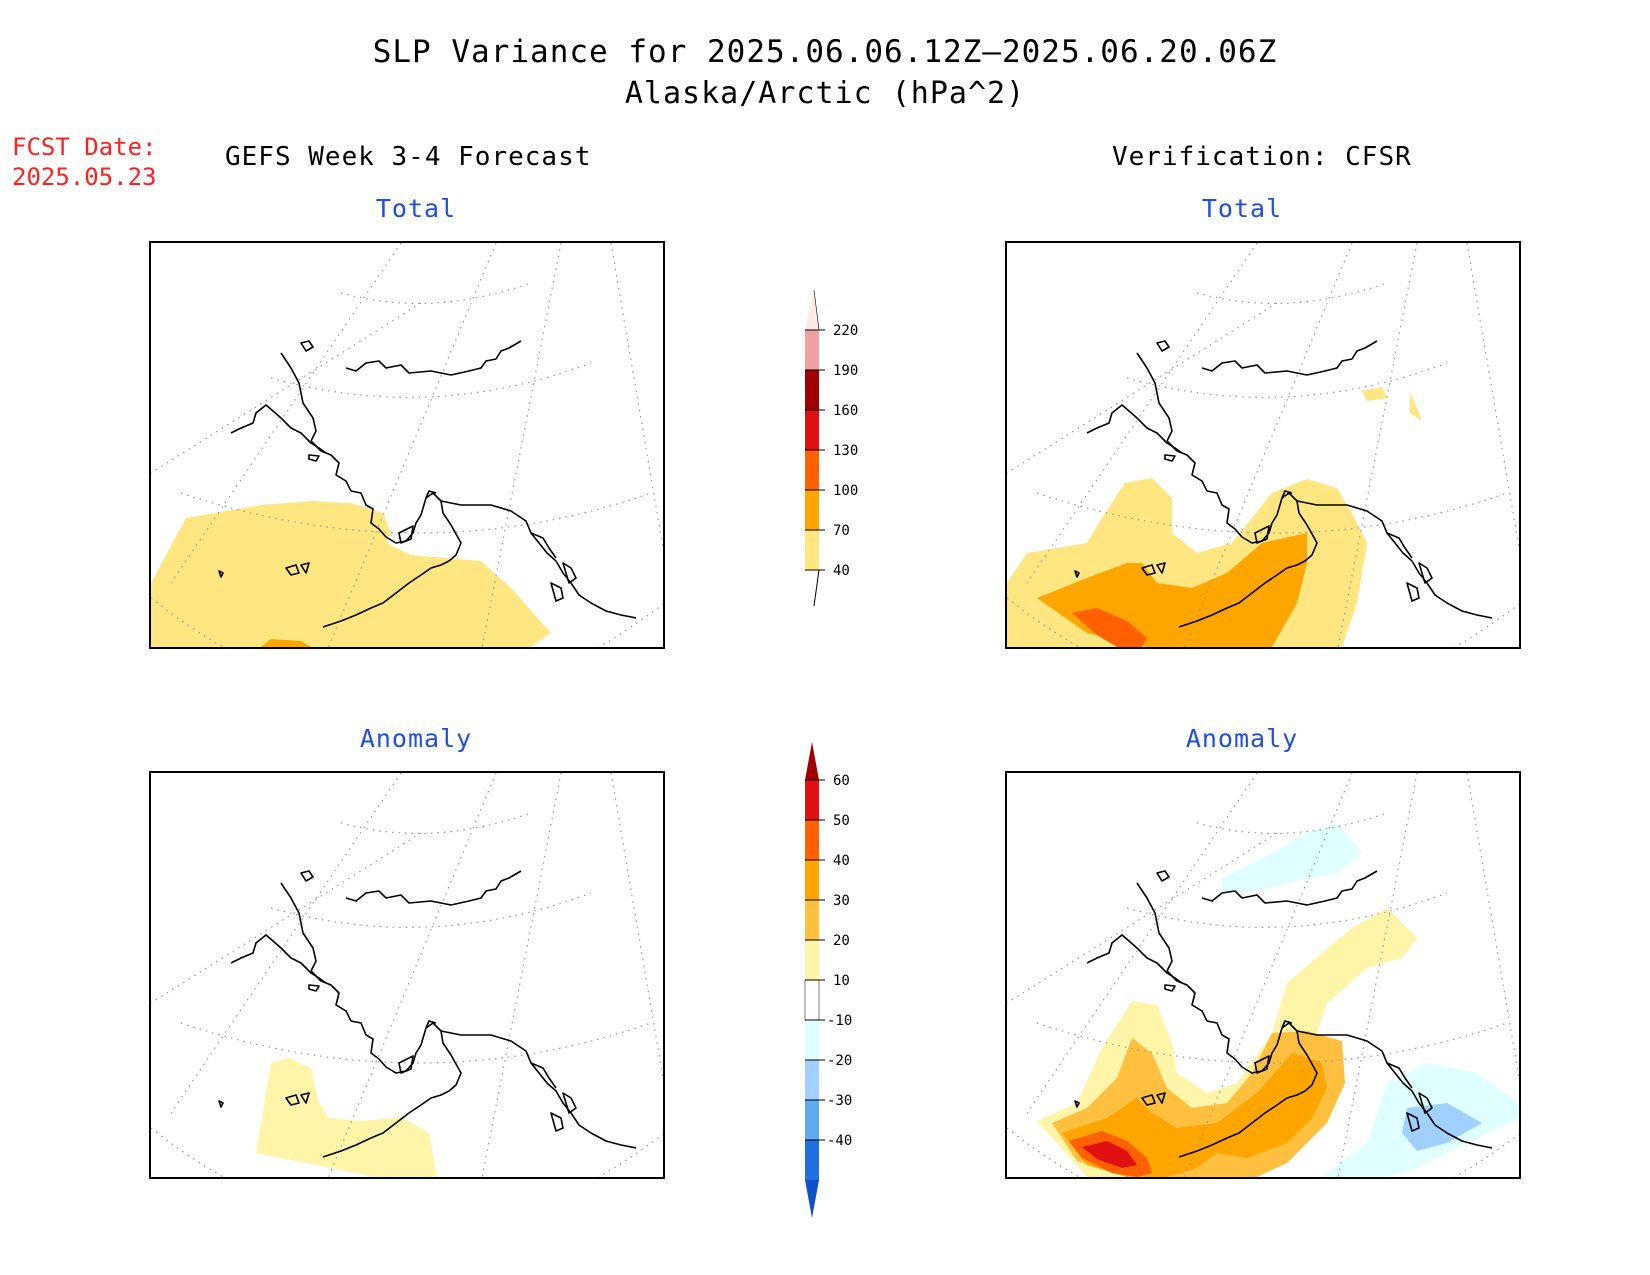 The height and width of the screenshot is (1275, 1650). Describe the element at coordinates (408, 157) in the screenshot. I see `forecast-column-title: GEFS Week 3-4 Forecast` at that location.